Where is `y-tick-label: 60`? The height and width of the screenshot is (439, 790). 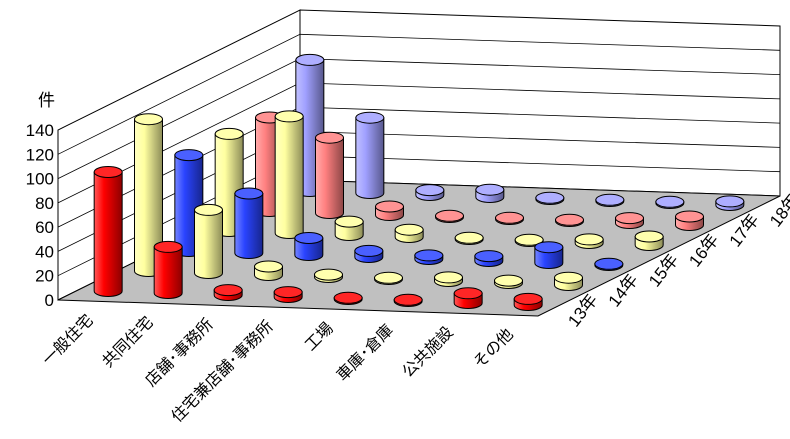 y-tick-label: 60 is located at coordinates (44, 227).